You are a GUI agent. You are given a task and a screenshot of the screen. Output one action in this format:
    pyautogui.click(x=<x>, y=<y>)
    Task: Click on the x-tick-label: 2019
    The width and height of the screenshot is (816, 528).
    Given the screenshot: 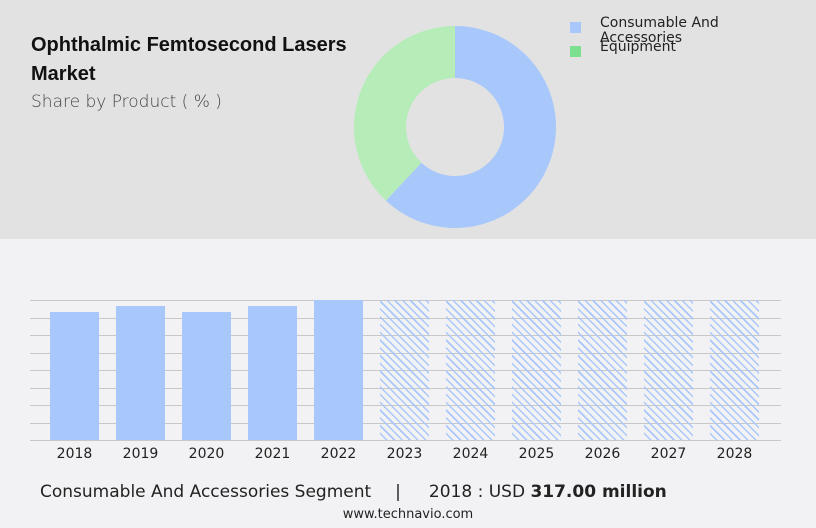 What is the action you would take?
    pyautogui.click(x=140, y=454)
    